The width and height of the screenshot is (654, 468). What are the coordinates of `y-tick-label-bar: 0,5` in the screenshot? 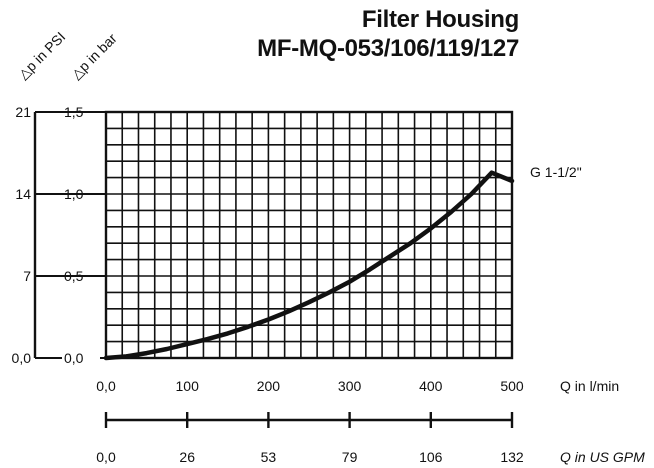 It's located at (74, 276).